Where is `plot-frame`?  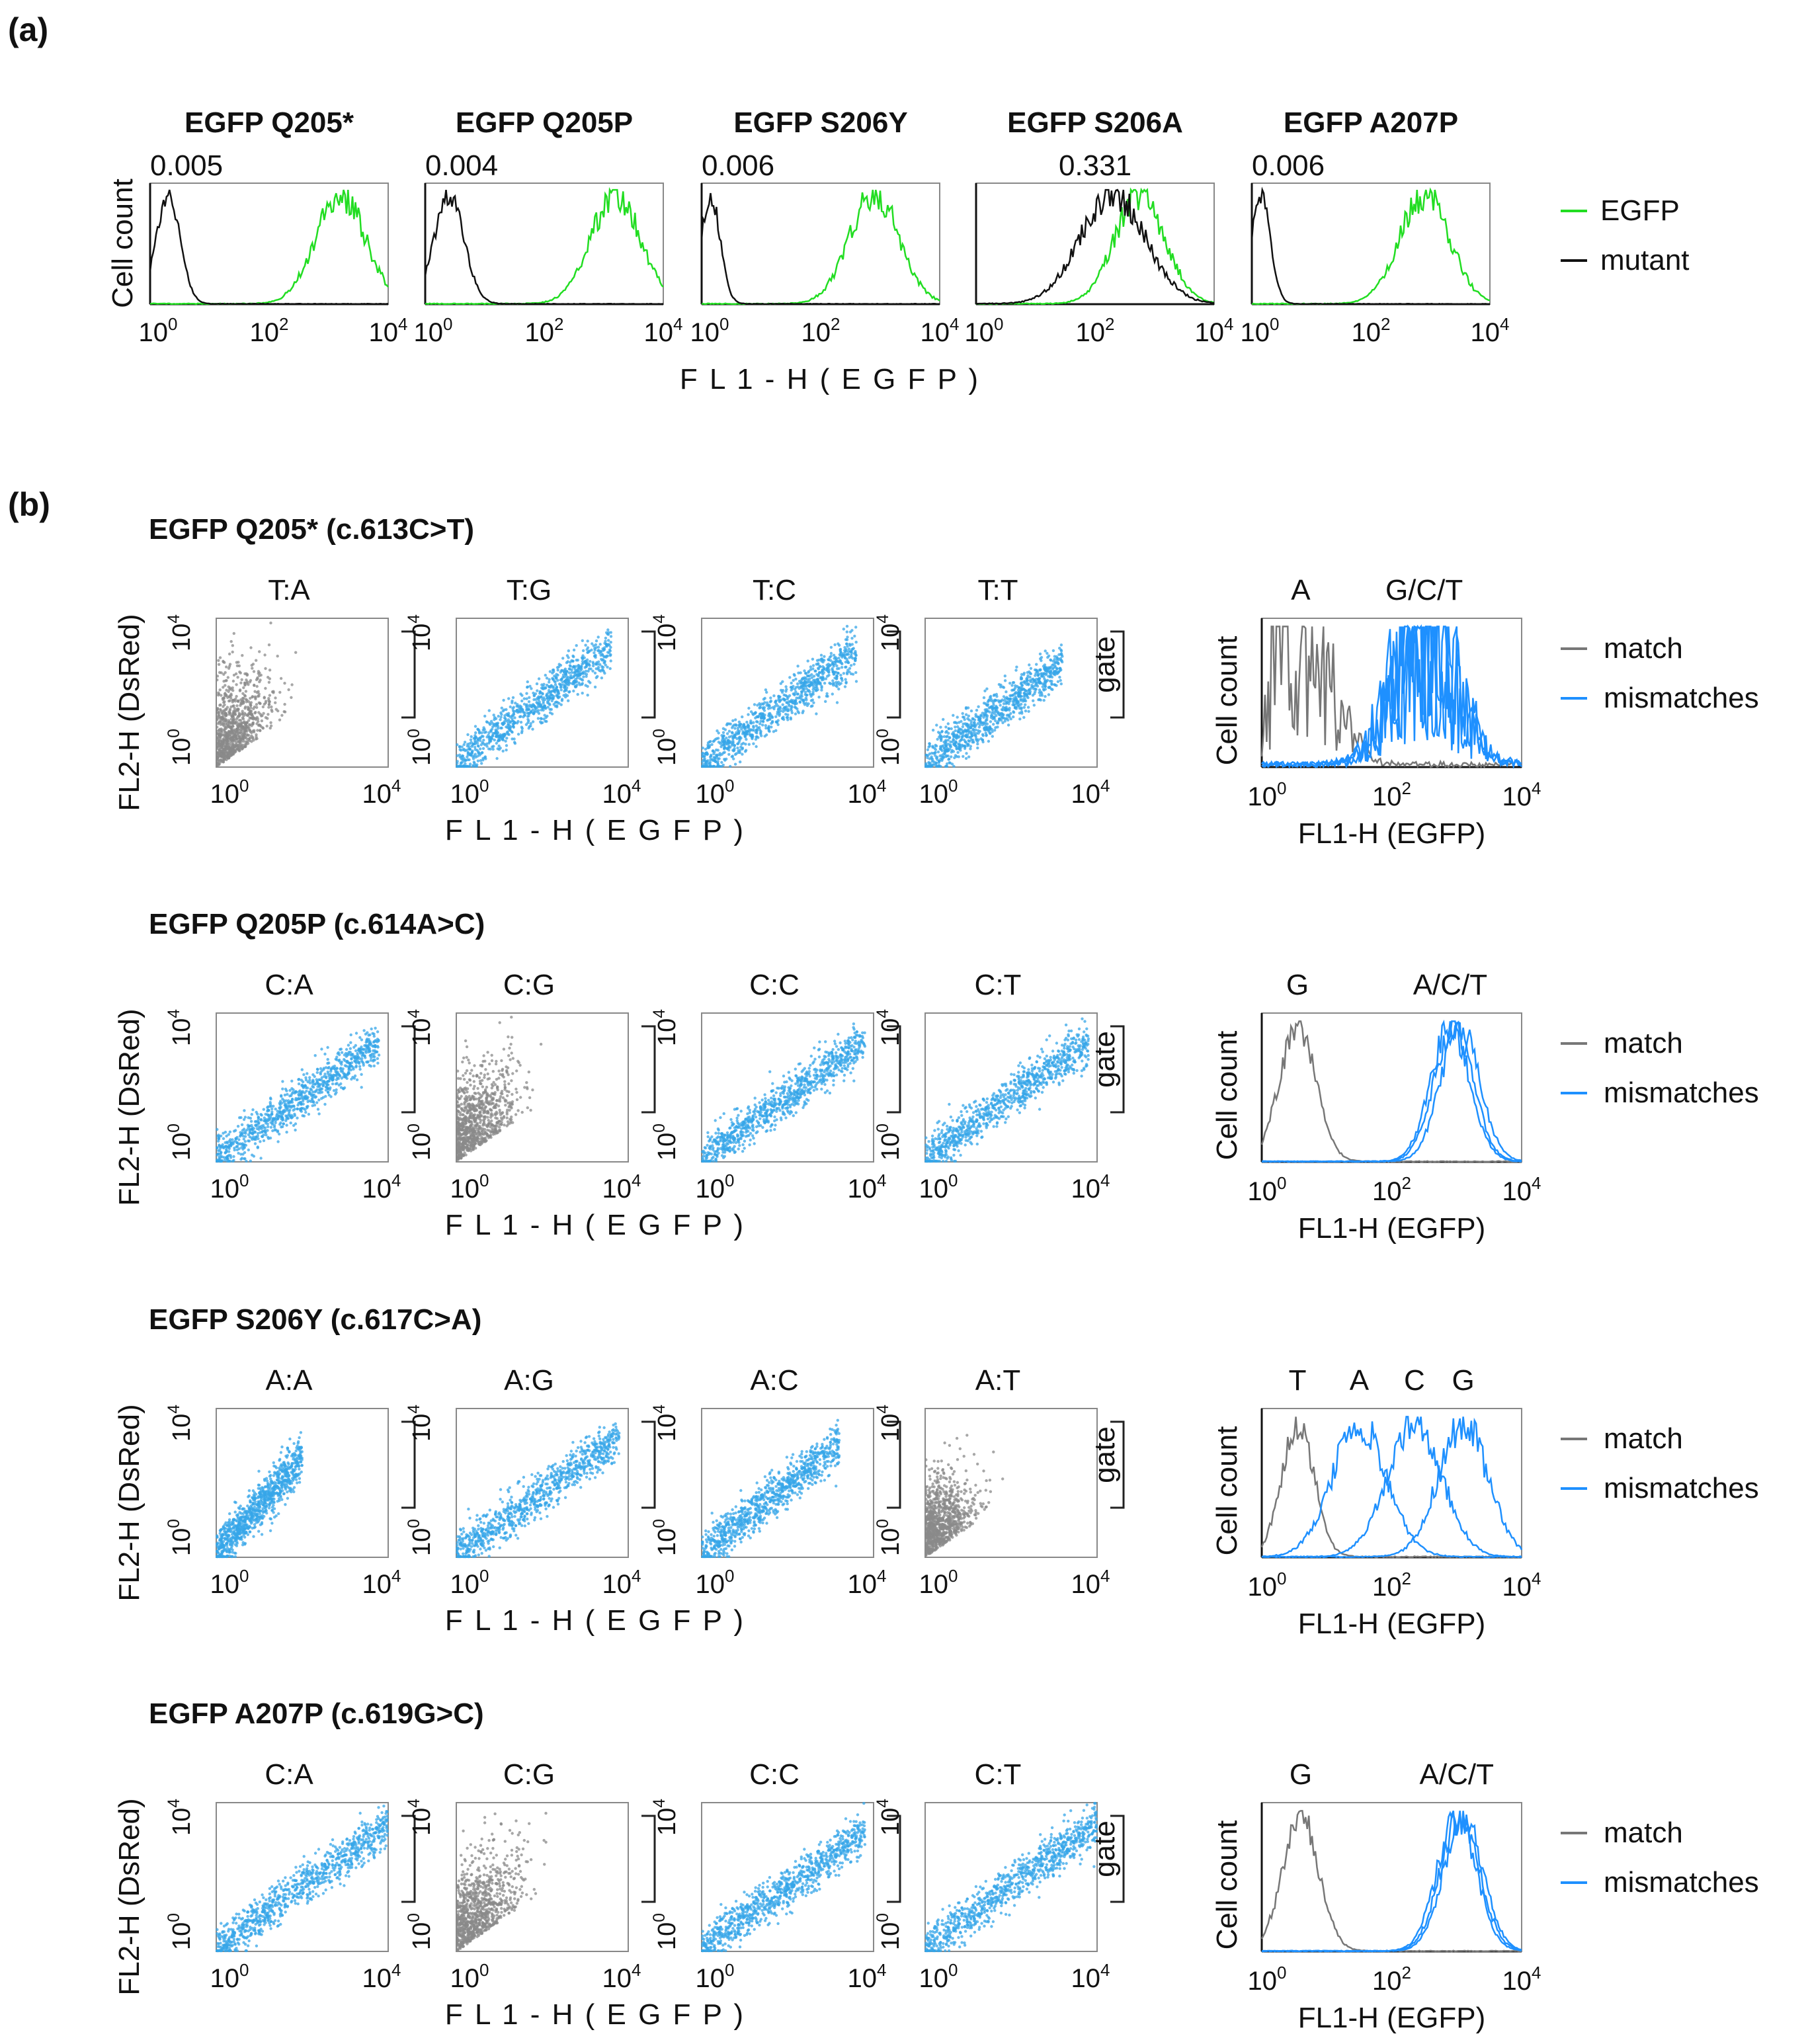 plot-frame is located at coordinates (1095, 244).